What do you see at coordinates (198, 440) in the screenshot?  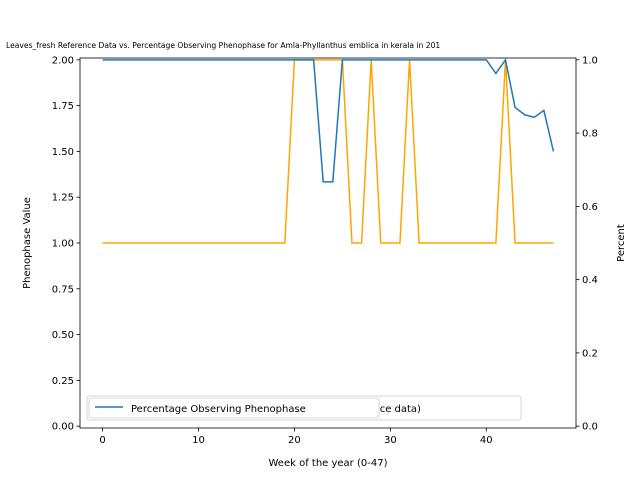 I see `x-tick-label-1: 10` at bounding box center [198, 440].